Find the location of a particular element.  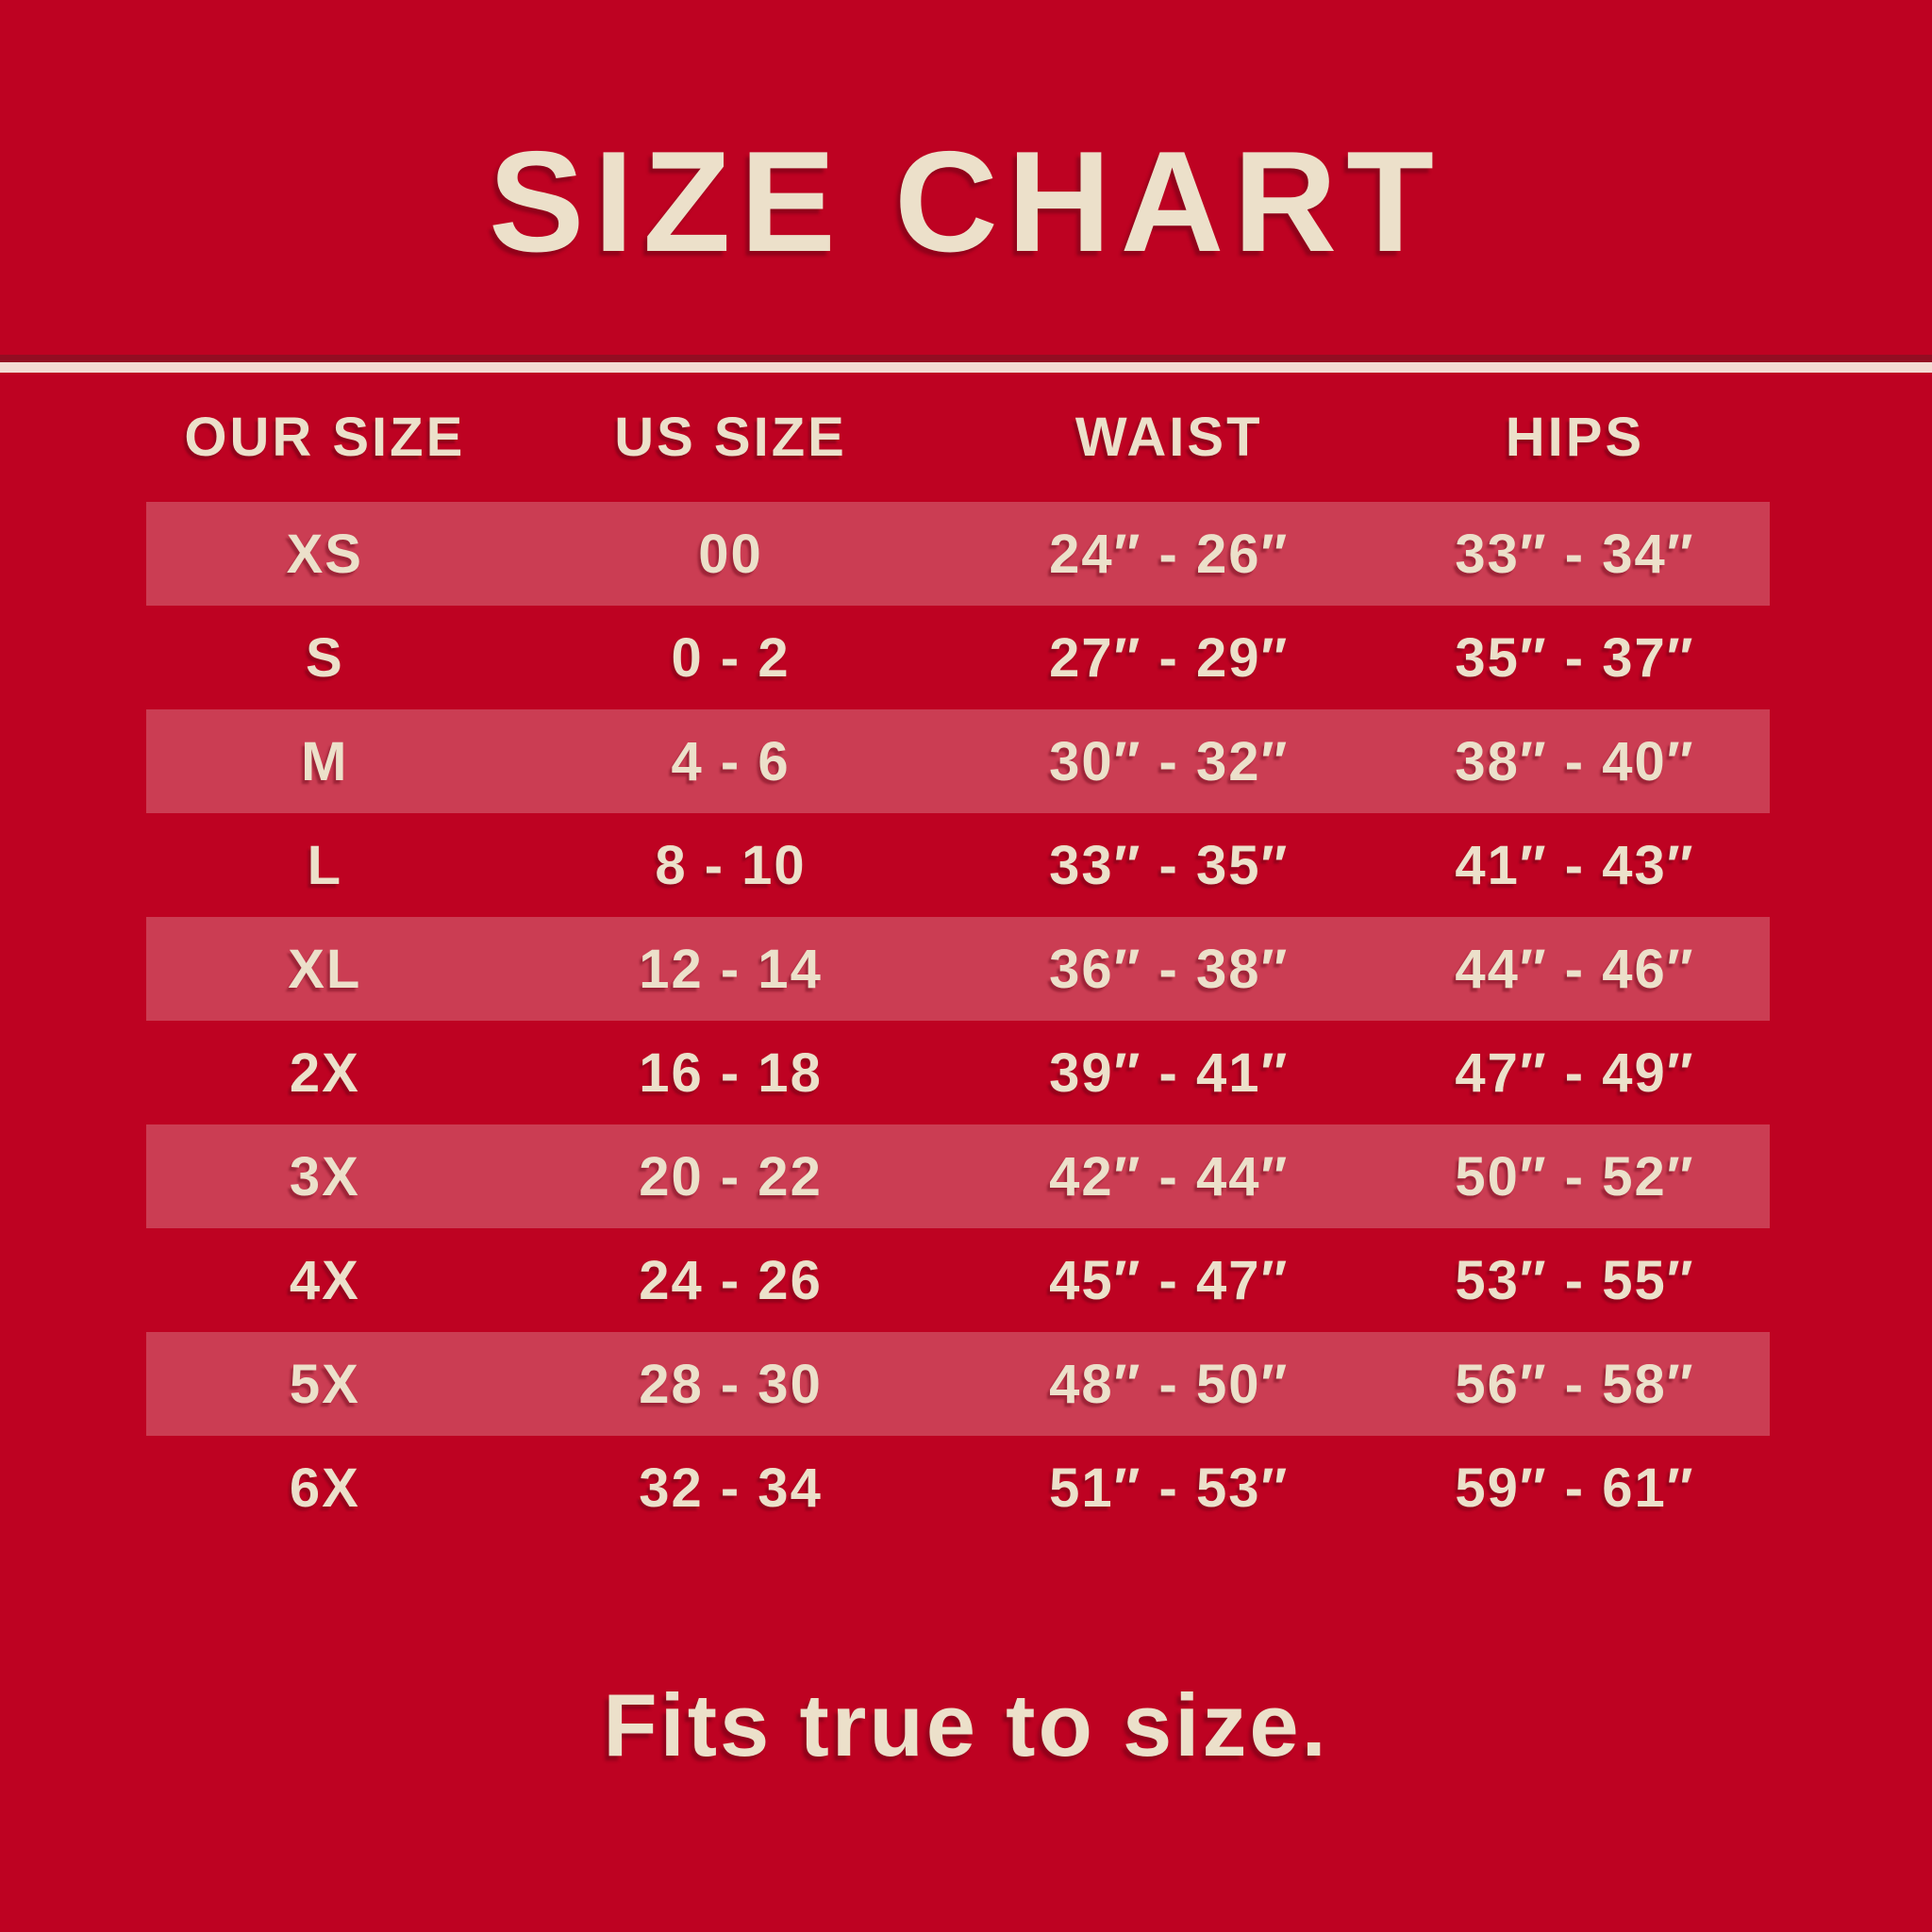

table-cell: 47″ - 49″ is located at coordinates (1575, 1072).